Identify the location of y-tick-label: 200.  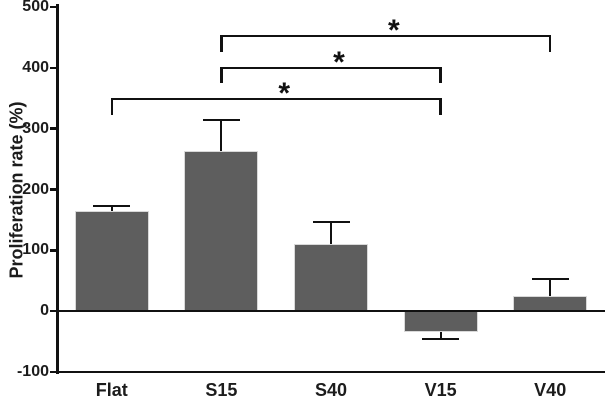
(35, 189).